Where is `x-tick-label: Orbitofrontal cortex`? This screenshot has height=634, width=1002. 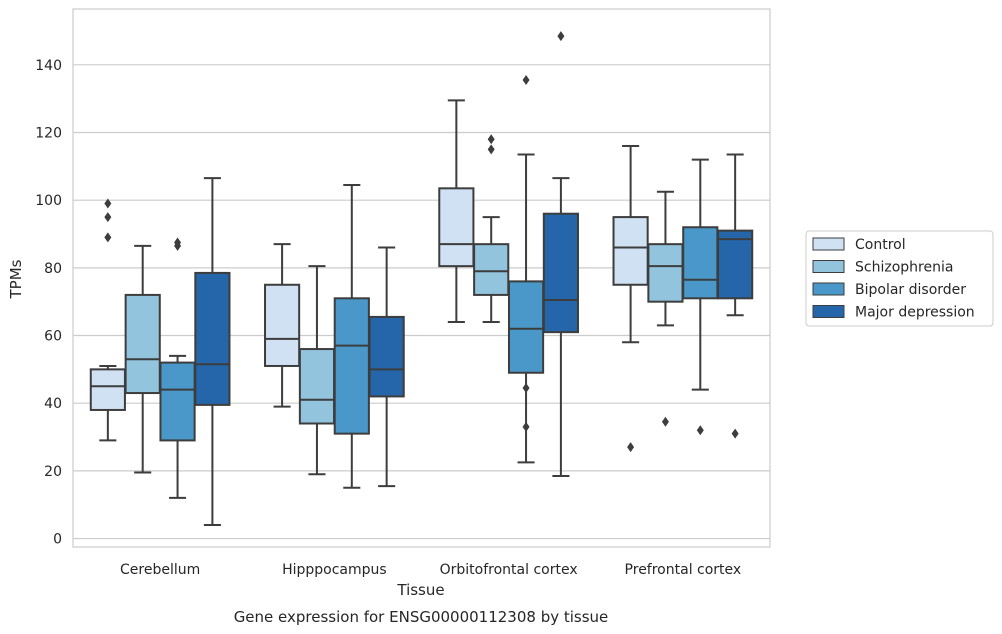
x-tick-label: Orbitofrontal cortex is located at coordinates (509, 570).